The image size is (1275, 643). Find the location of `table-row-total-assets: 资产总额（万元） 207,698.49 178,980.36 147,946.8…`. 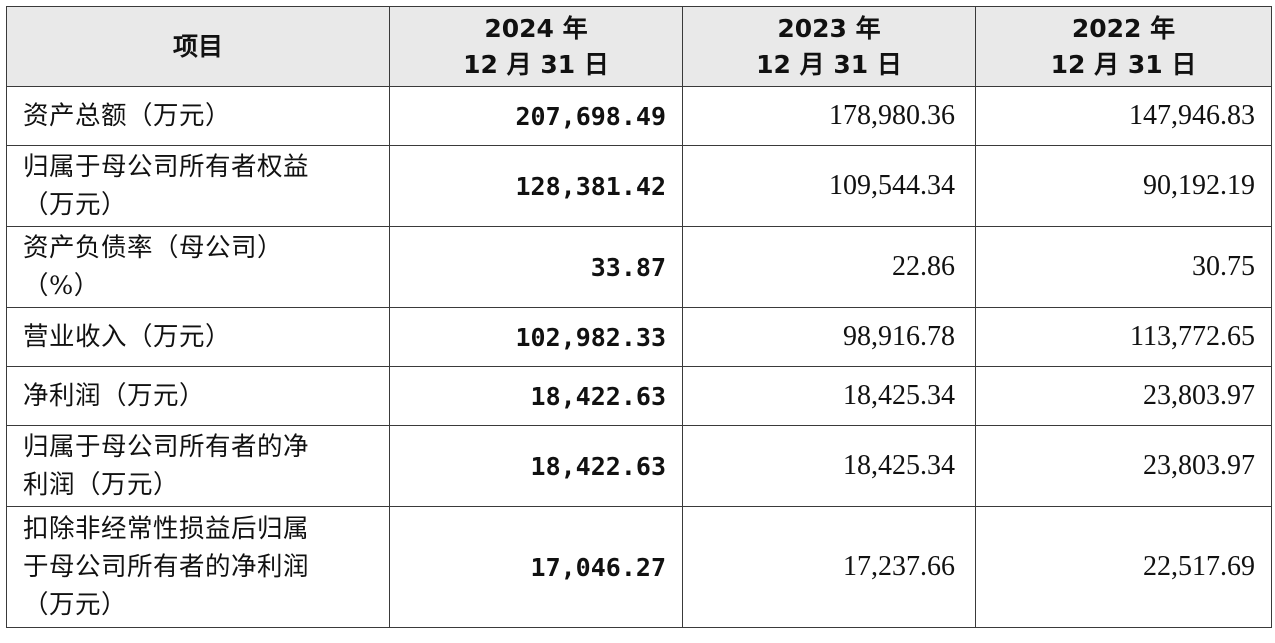

table-row-total-assets: 资产总额（万元） 207,698.49 178,980.36 147,946.8… is located at coordinates (639, 116).